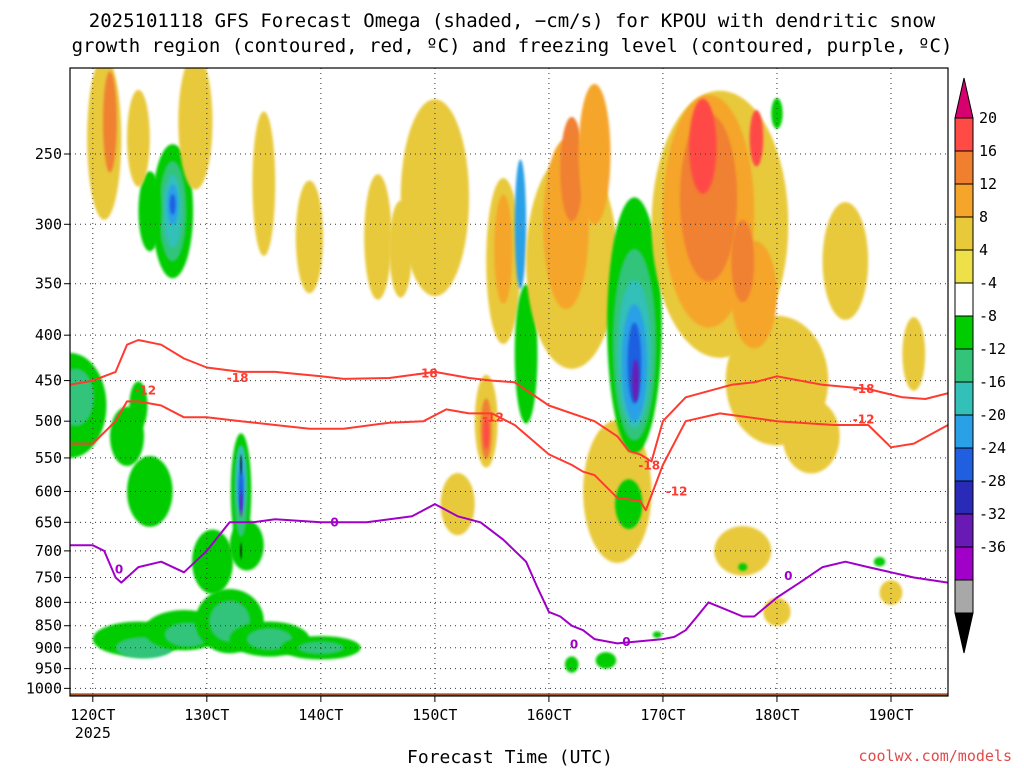 The height and width of the screenshot is (768, 1024). What do you see at coordinates (92, 715) in the screenshot?
I see `x-tick-label: 120CT` at bounding box center [92, 715].